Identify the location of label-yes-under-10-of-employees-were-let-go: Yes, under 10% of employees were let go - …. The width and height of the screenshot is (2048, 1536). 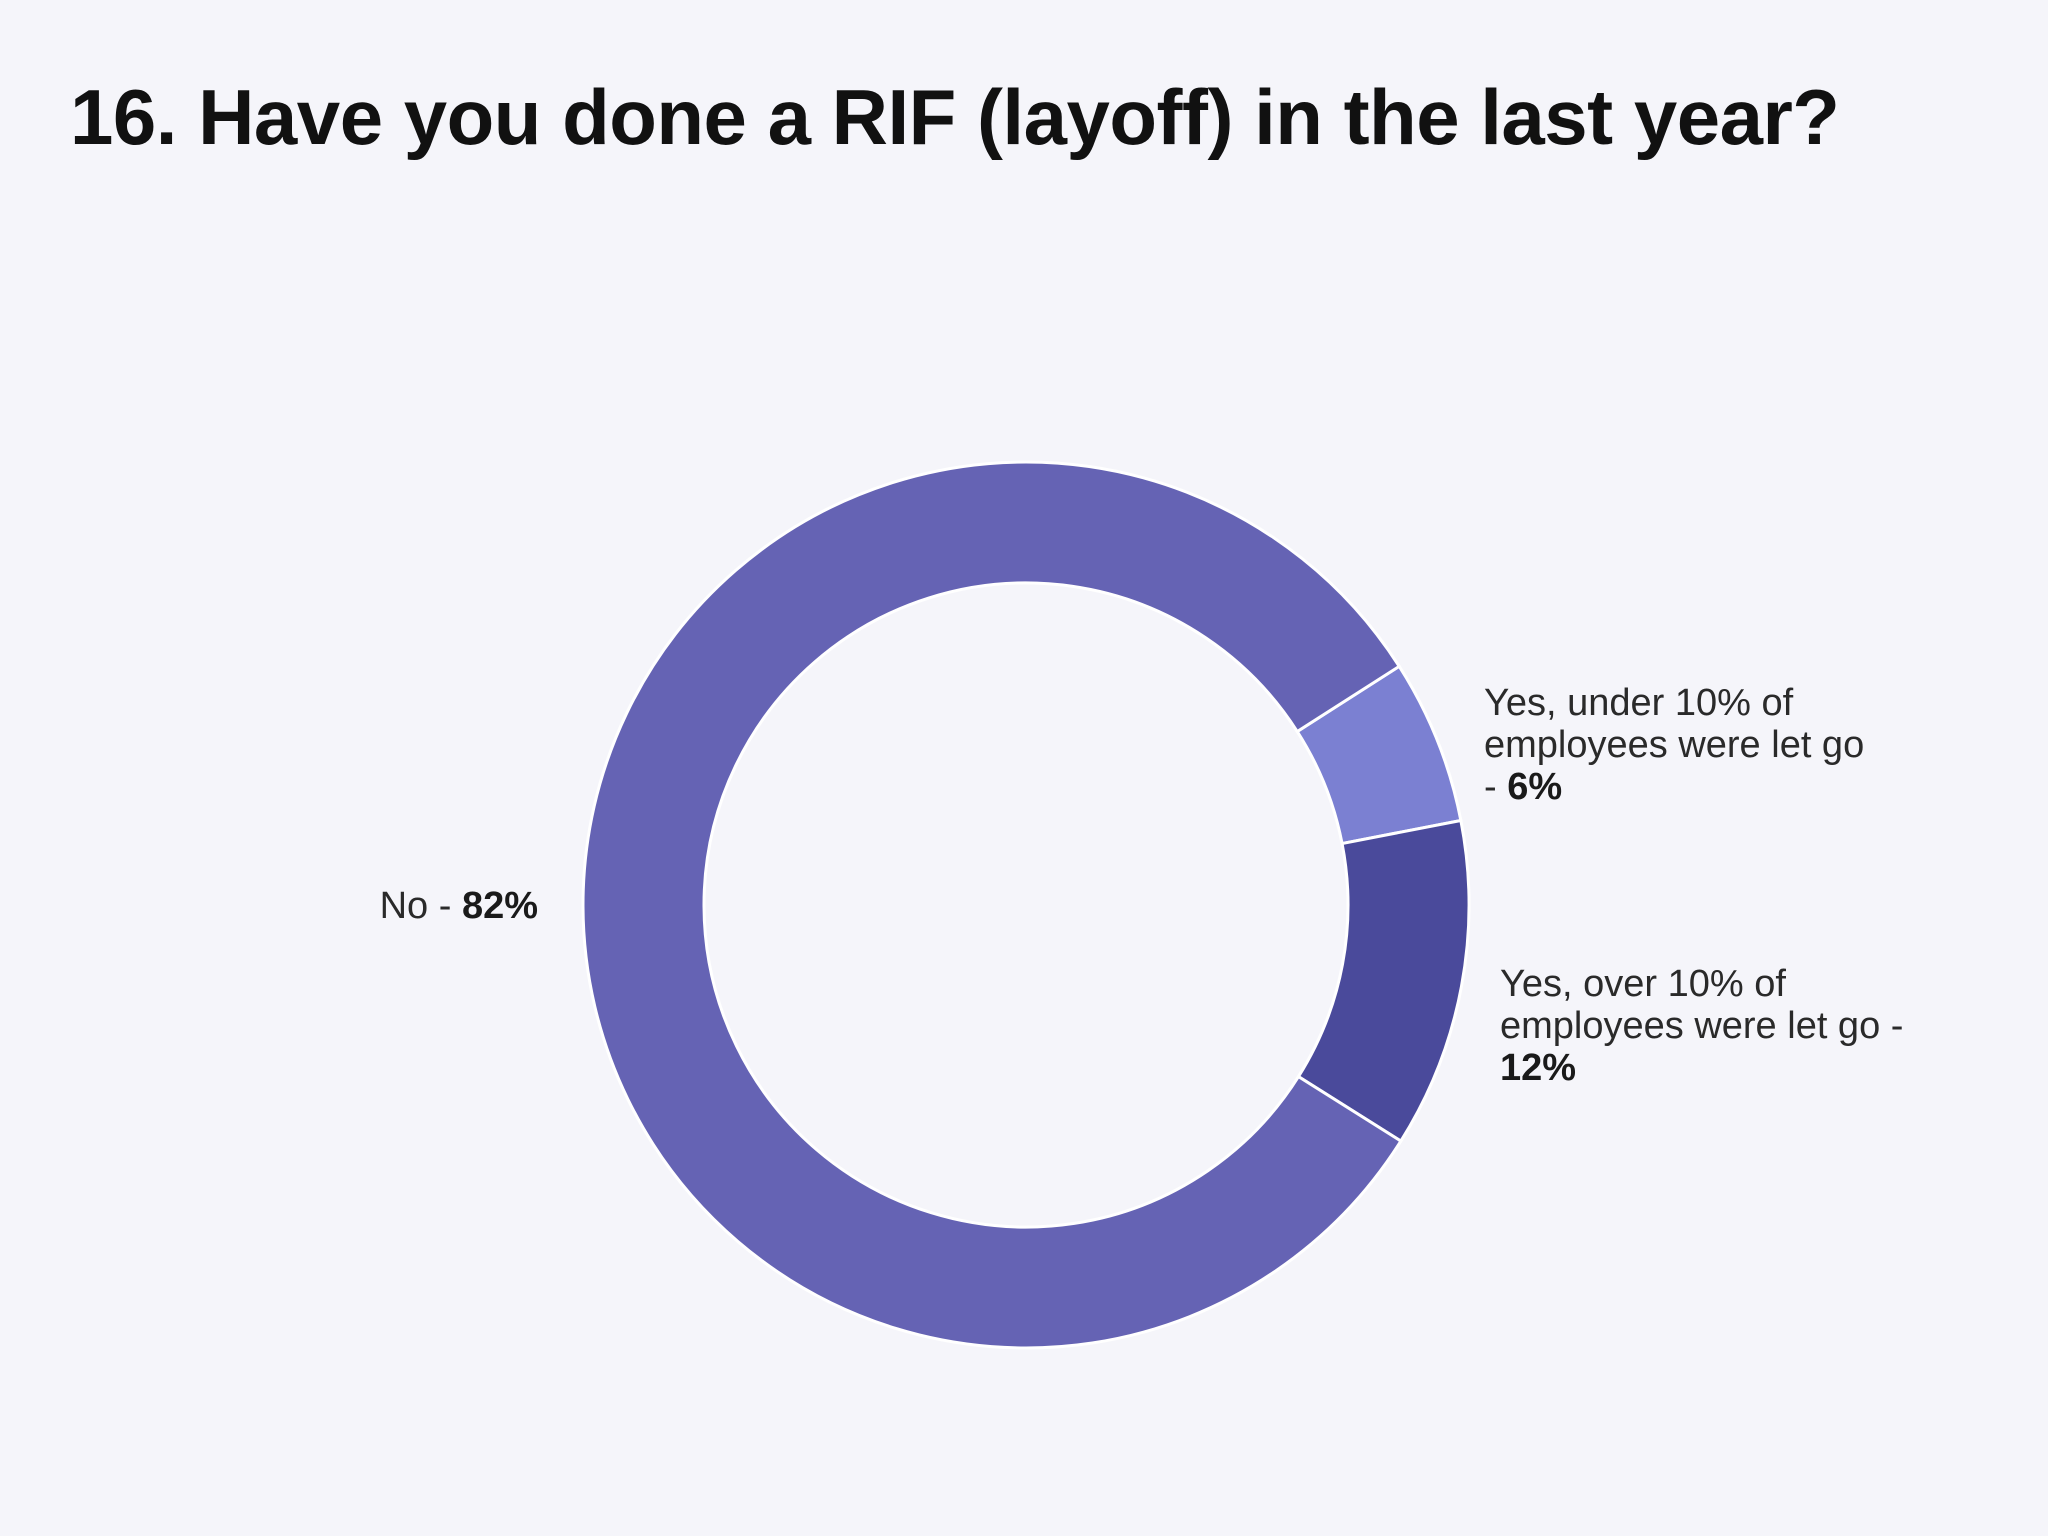
(1674, 745).